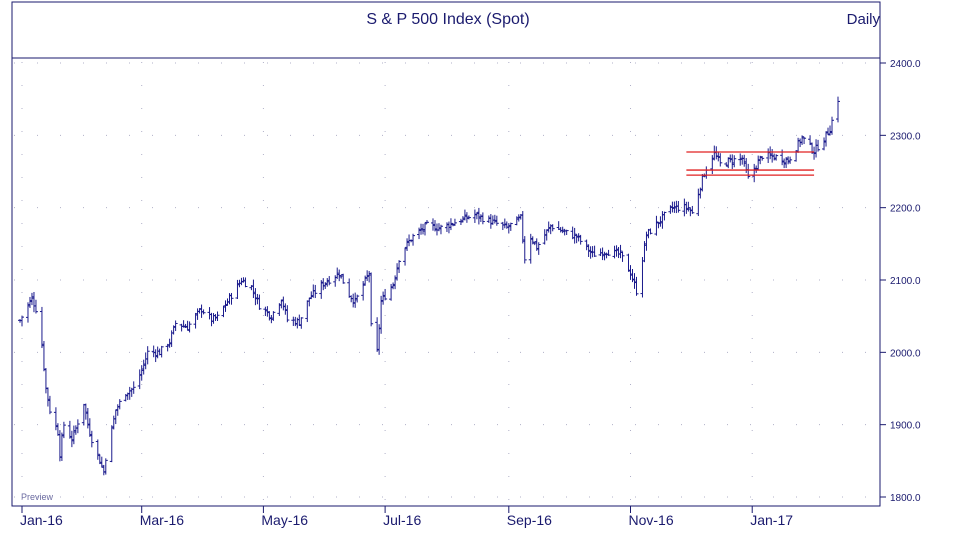 The image size is (956, 534). What do you see at coordinates (905, 281) in the screenshot?
I see `y-tick-label: 2100.0` at bounding box center [905, 281].